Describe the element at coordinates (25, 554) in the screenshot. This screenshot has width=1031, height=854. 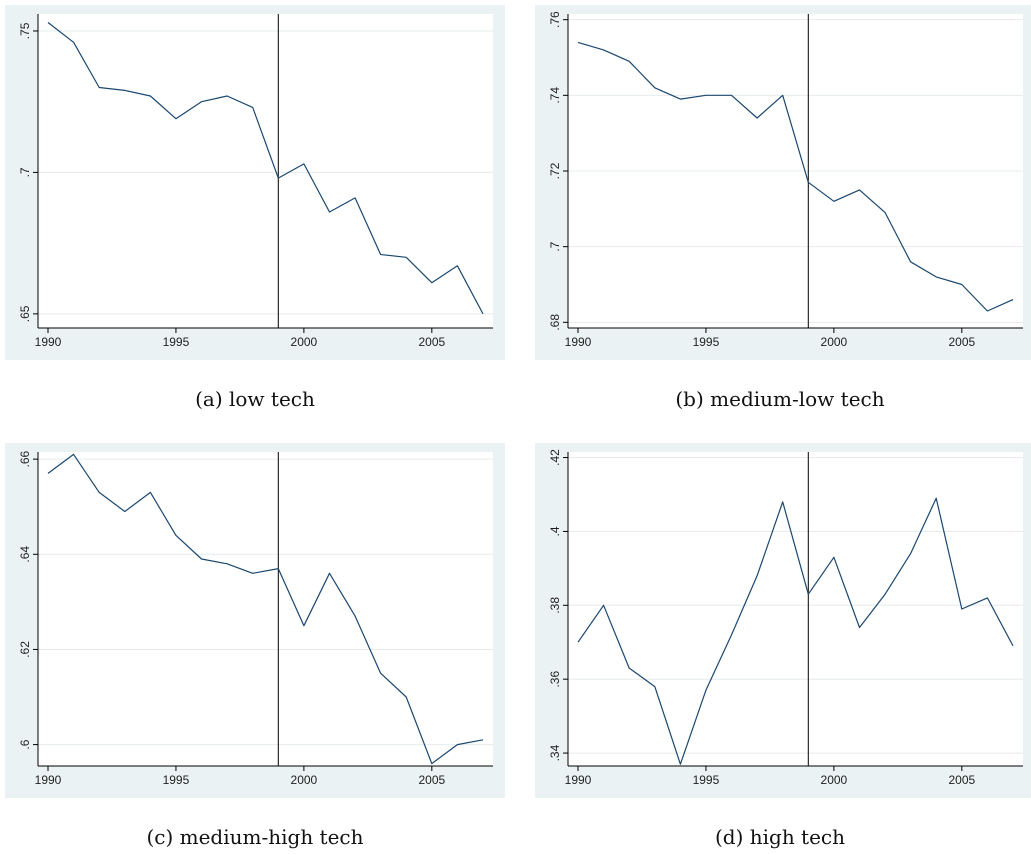
I see `y-tick-label: .64` at that location.